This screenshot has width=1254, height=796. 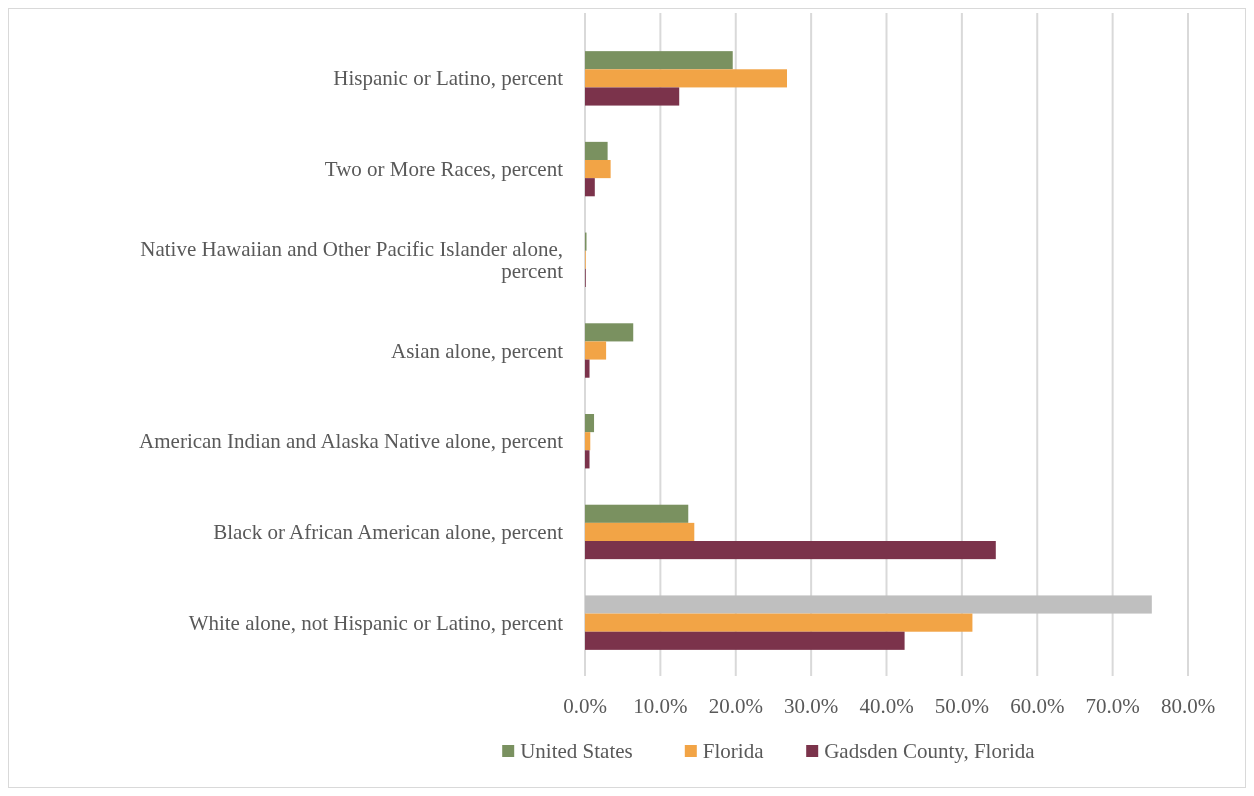 I want to click on x-tick-label: 40.0%, so click(x=886, y=706).